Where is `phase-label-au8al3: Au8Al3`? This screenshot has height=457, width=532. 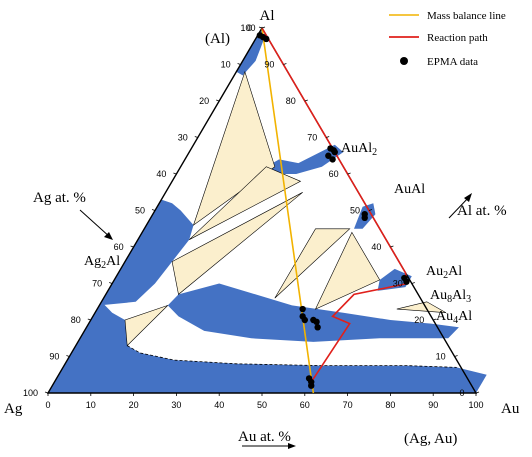
phase-label-au8al3: Au8Al3 is located at coordinates (450, 296).